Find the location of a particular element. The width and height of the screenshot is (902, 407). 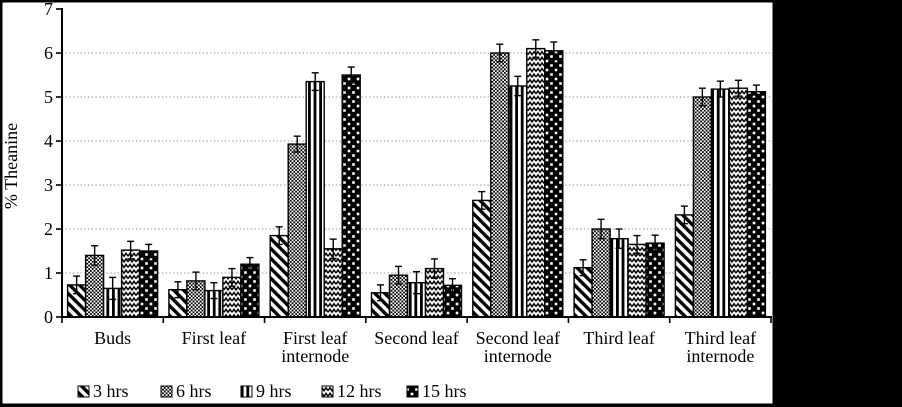

legend: 3 hrs 6 hrs 9 hrs 12 hrs 15 hrs is located at coordinates (272, 391).